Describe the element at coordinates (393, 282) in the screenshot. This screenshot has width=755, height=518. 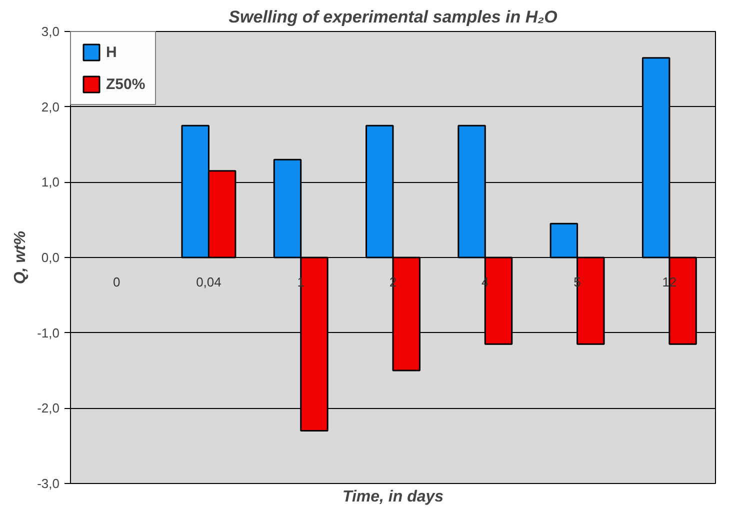
I see `x-tick-label: 2` at that location.